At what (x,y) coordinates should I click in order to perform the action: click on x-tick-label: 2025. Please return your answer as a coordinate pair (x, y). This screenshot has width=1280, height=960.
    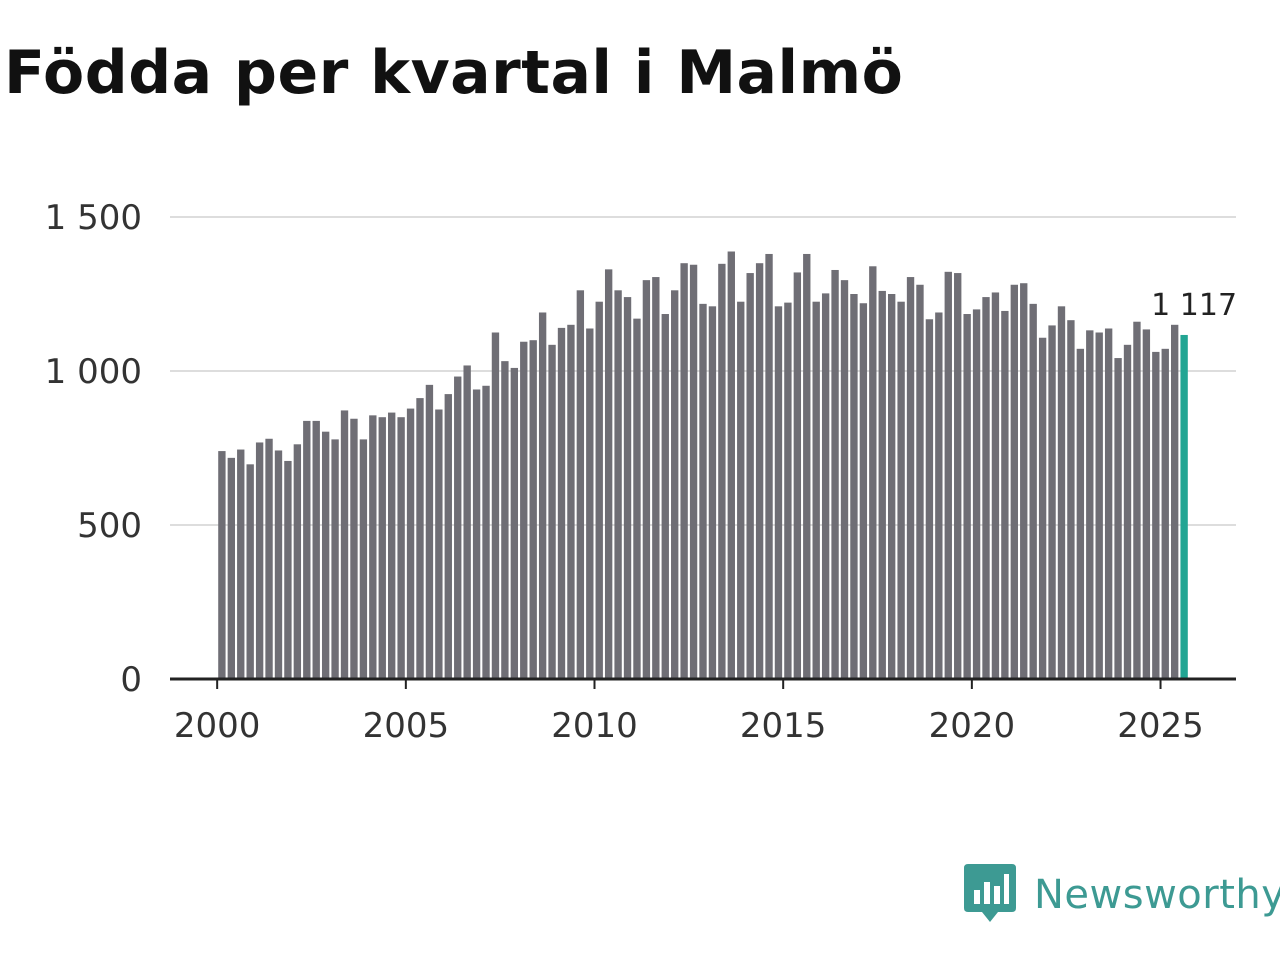
    Looking at the image, I should click on (1160, 726).